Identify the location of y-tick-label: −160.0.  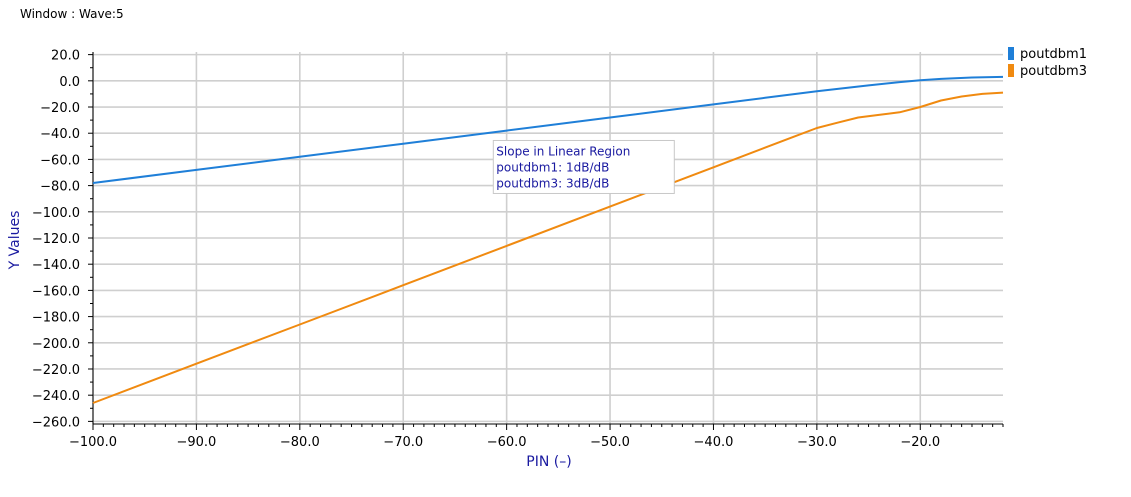
(56, 291).